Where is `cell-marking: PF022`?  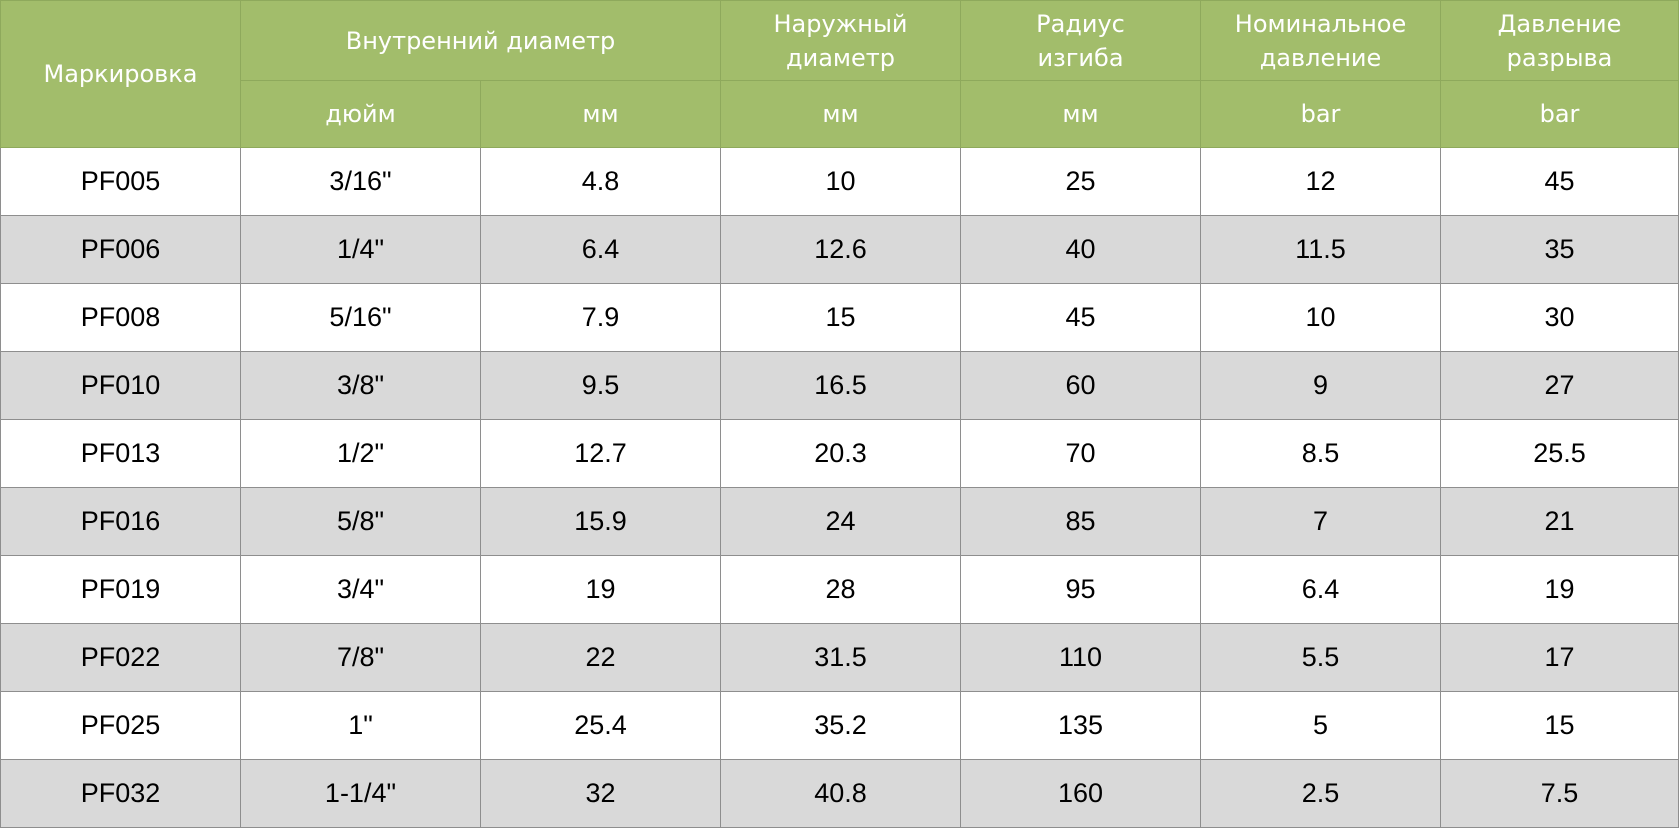
cell-marking: PF022 is located at coordinates (120, 657).